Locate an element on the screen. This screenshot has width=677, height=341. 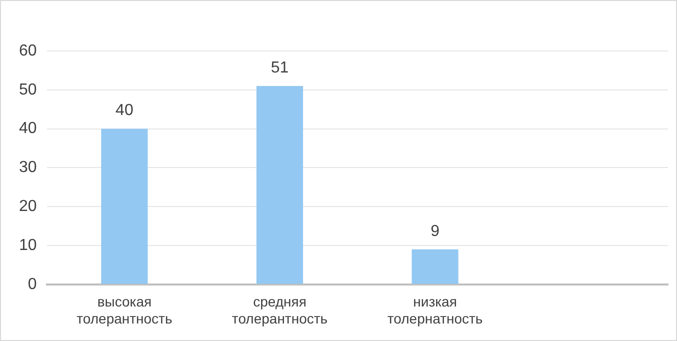
y-tick-label: 30 is located at coordinates (28, 167).